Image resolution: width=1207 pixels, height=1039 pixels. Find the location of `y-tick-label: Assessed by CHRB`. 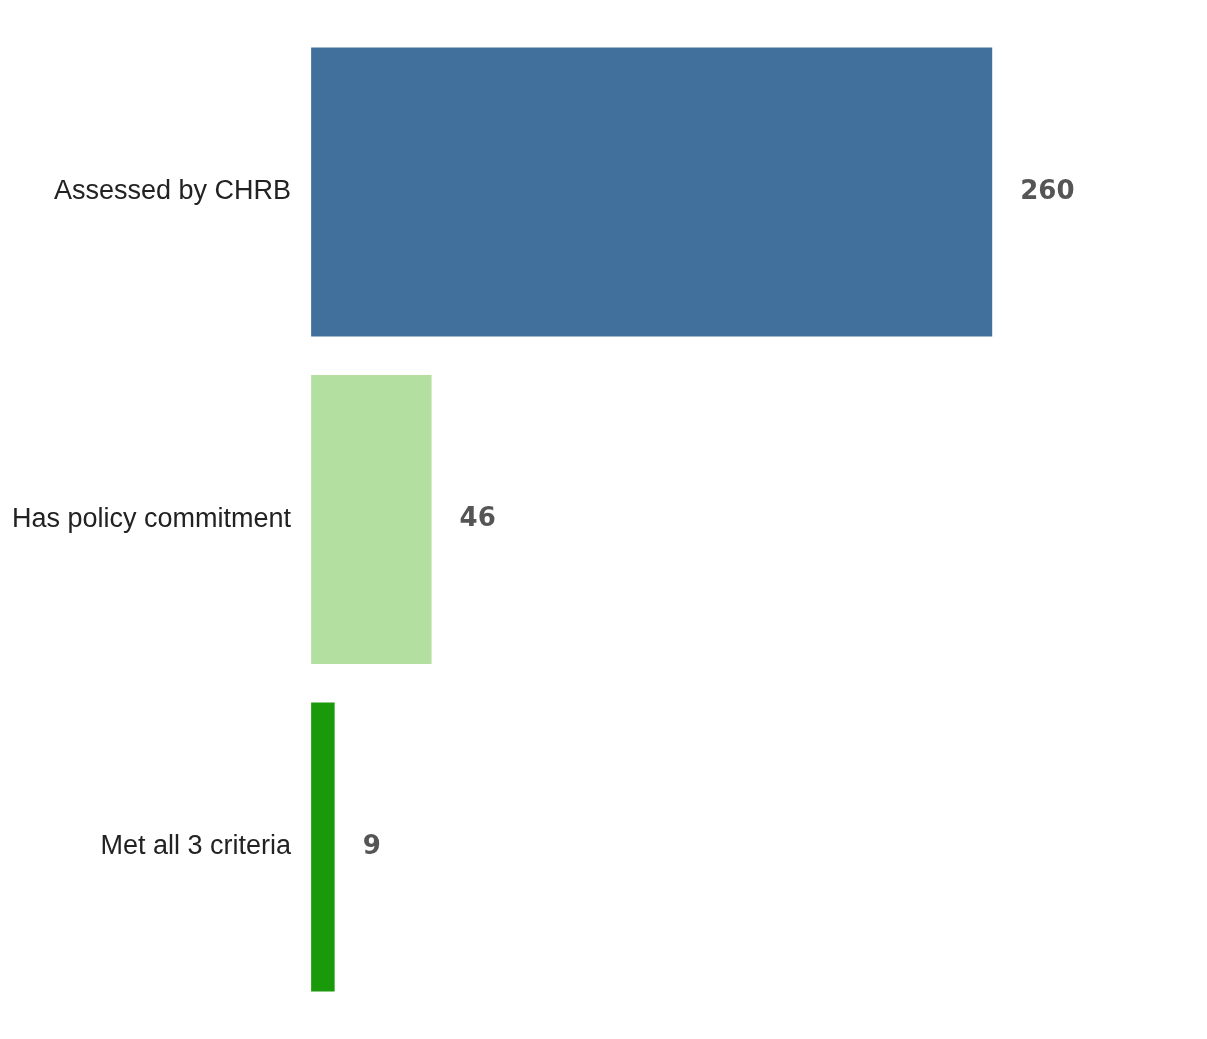

y-tick-label: Assessed by CHRB is located at coordinates (172, 190).